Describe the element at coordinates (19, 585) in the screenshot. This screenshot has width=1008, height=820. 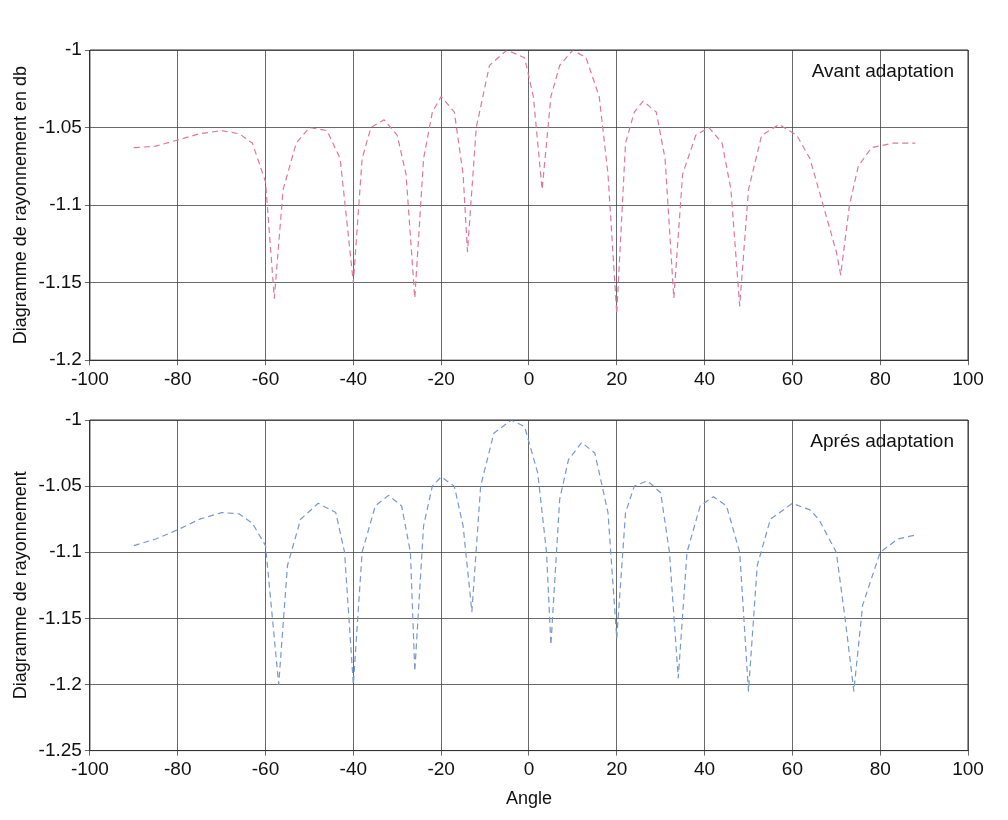
I see `y-axis-title: Diagramme de rayonnement` at that location.